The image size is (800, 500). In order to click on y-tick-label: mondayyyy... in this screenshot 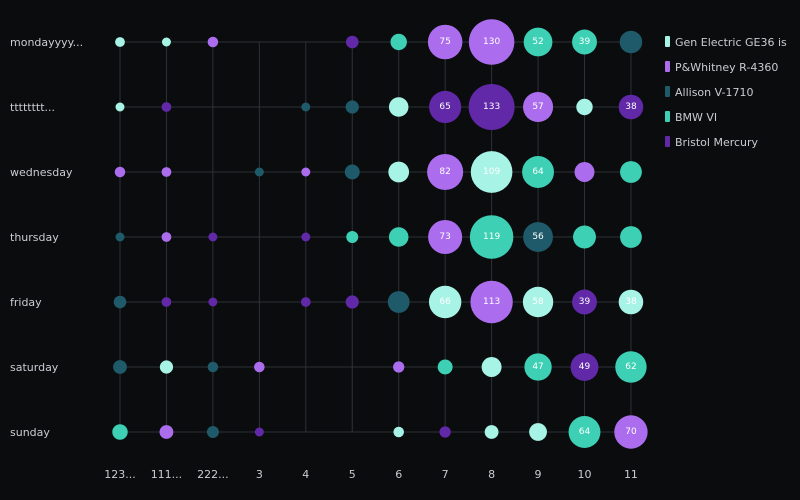, I will do `click(46, 42)`.